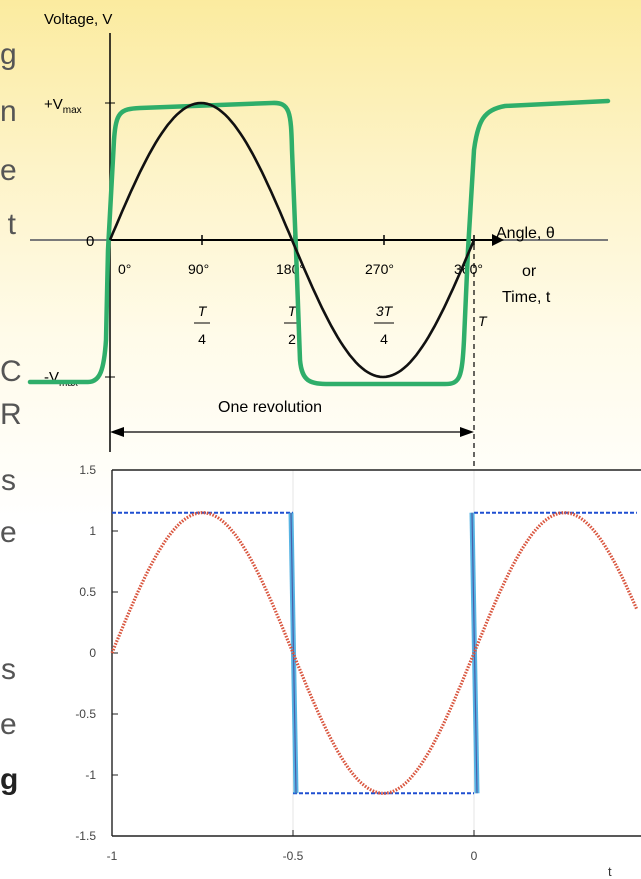 Image resolution: width=641 pixels, height=879 pixels. What do you see at coordinates (90, 241) in the screenshot?
I see `zero-label: 0` at bounding box center [90, 241].